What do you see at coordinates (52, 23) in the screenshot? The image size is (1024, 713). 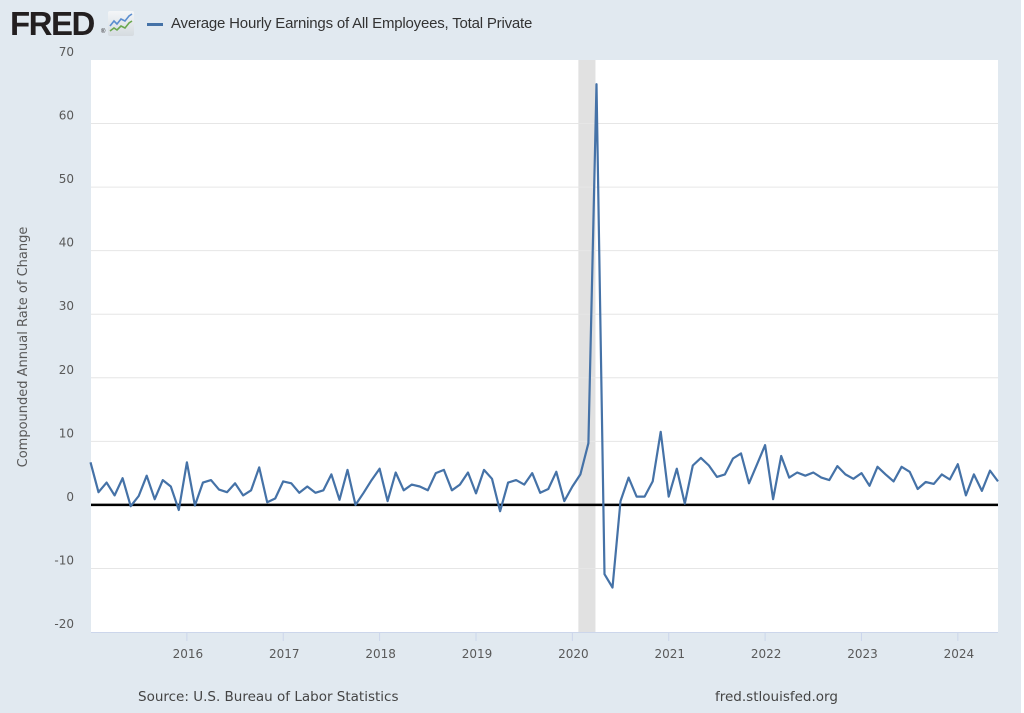 I see `fred-logo: FRED` at bounding box center [52, 23].